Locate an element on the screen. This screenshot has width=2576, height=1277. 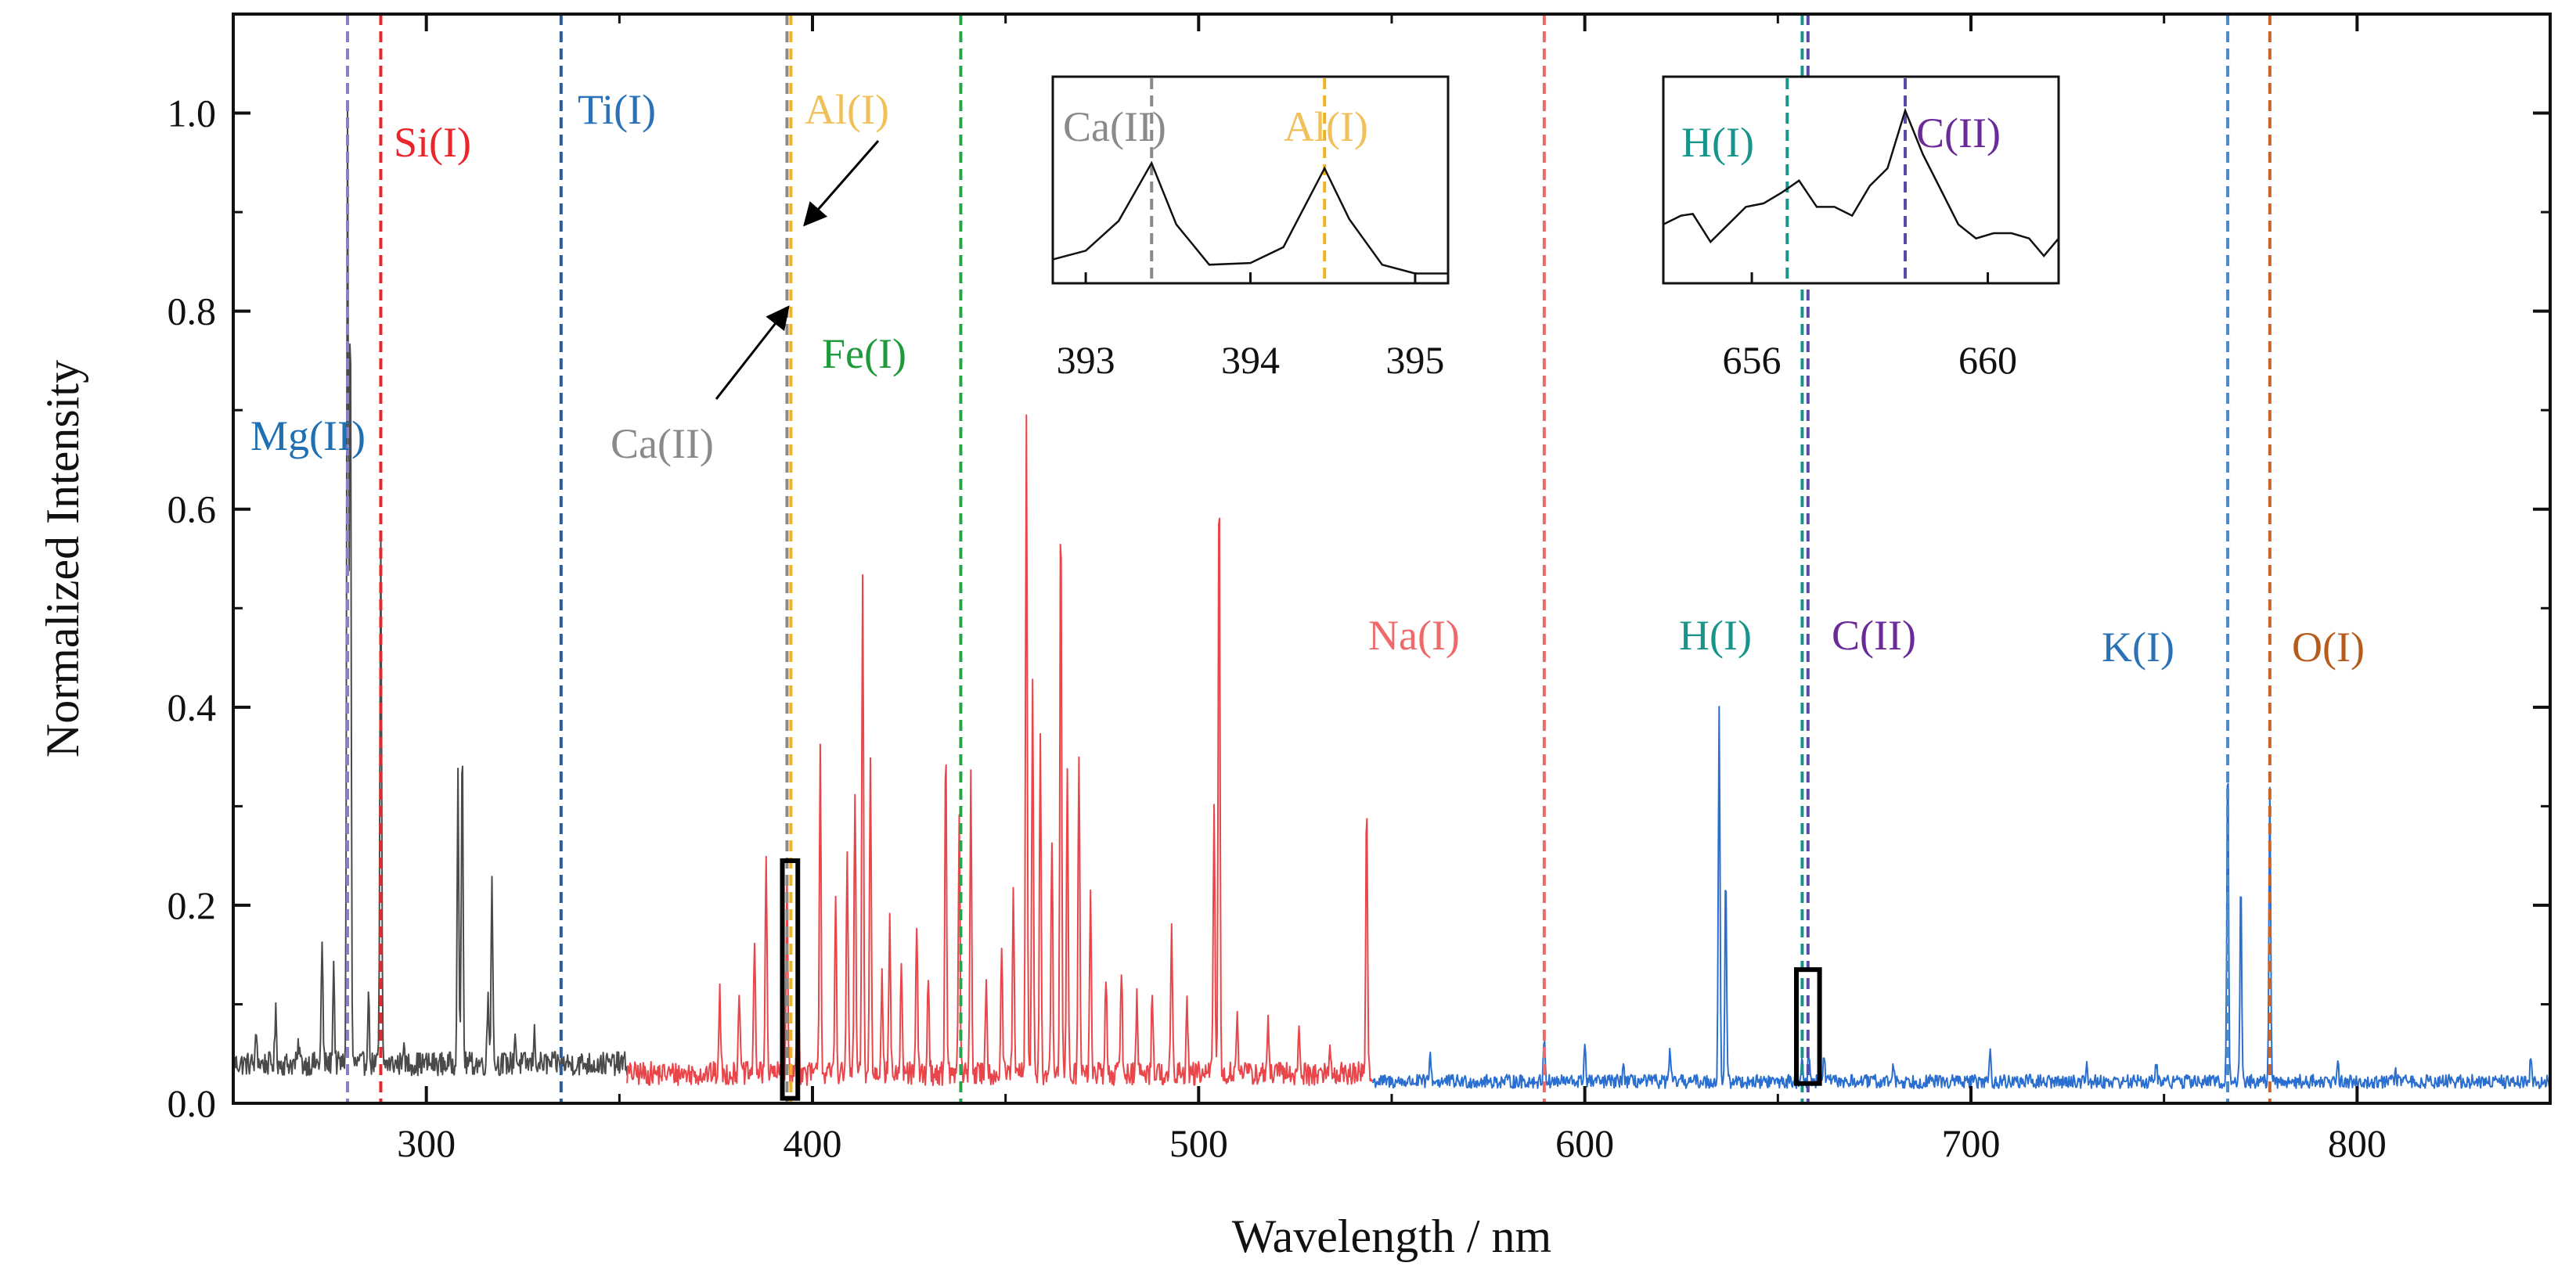
x-tick-label: 800 is located at coordinates (2357, 1143).